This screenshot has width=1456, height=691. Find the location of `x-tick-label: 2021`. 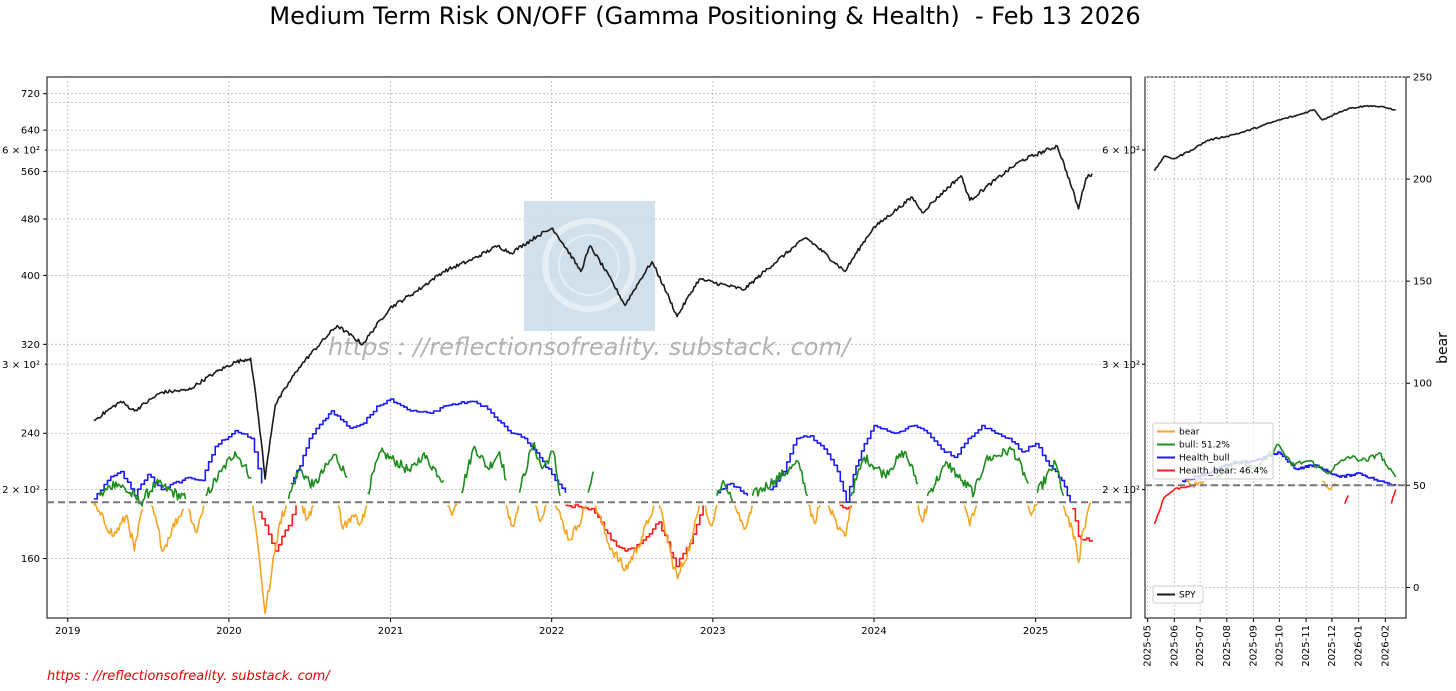

x-tick-label: 2021 is located at coordinates (390, 631).